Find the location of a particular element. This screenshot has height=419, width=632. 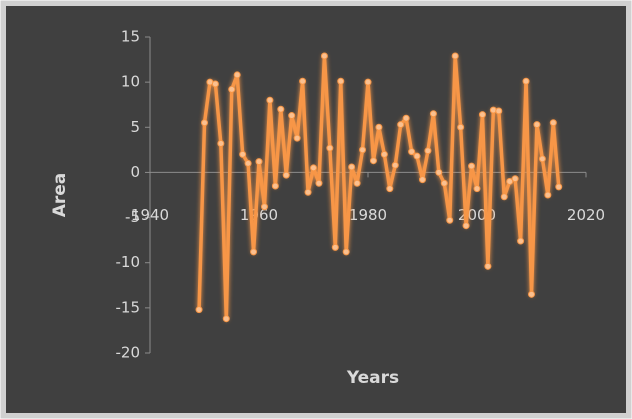

y-tick-label: 15 is located at coordinates (130, 37).